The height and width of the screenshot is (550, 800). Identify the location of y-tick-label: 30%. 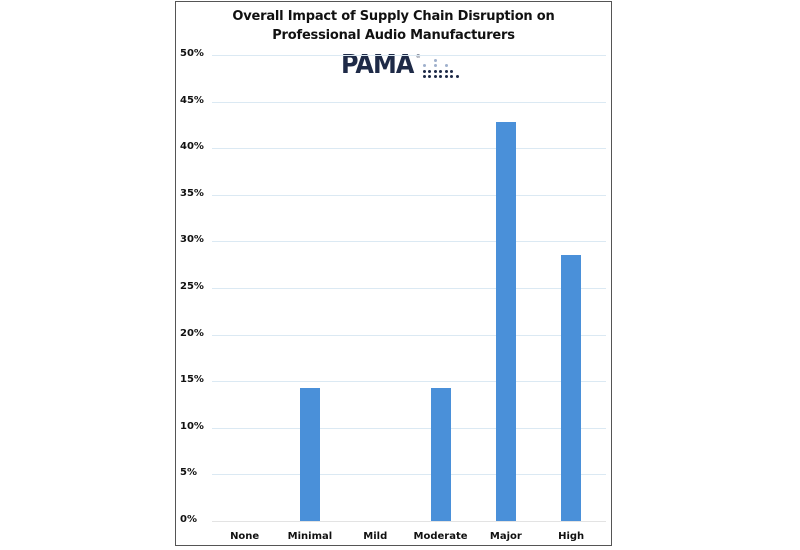
(192, 240).